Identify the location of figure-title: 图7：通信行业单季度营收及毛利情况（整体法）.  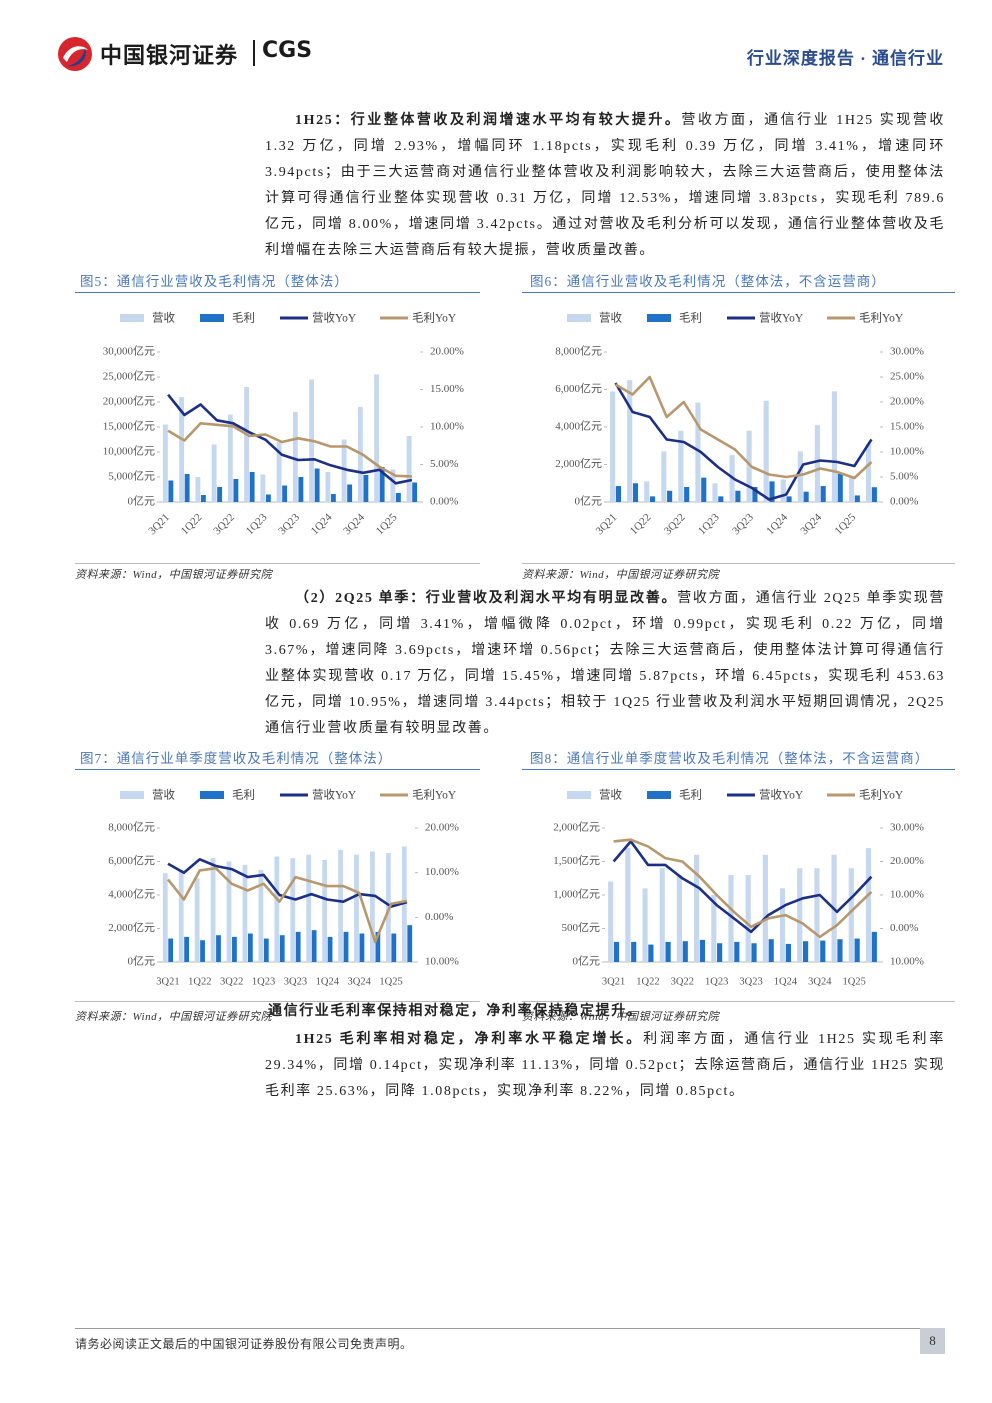
(236, 758).